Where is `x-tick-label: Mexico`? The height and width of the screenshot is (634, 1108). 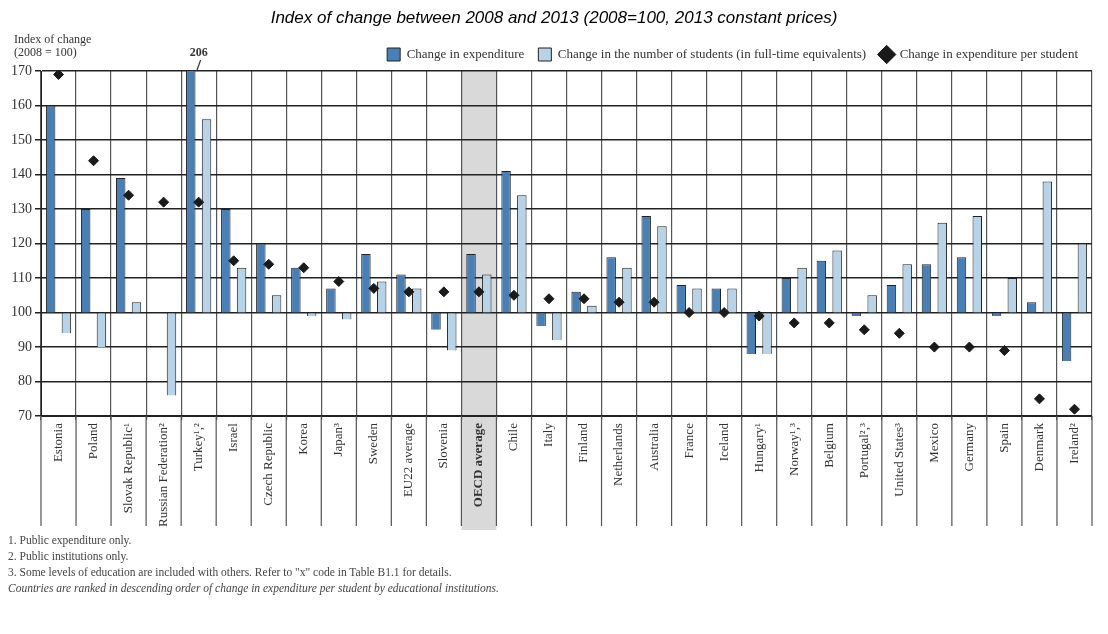 x-tick-label: Mexico is located at coordinates (933, 443).